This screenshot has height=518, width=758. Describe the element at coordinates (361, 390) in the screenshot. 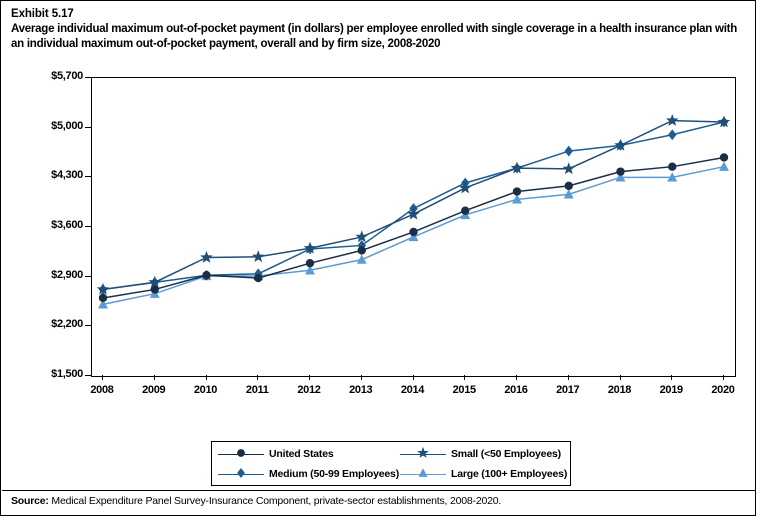

I see `x-axis-tick-label: 2013` at that location.